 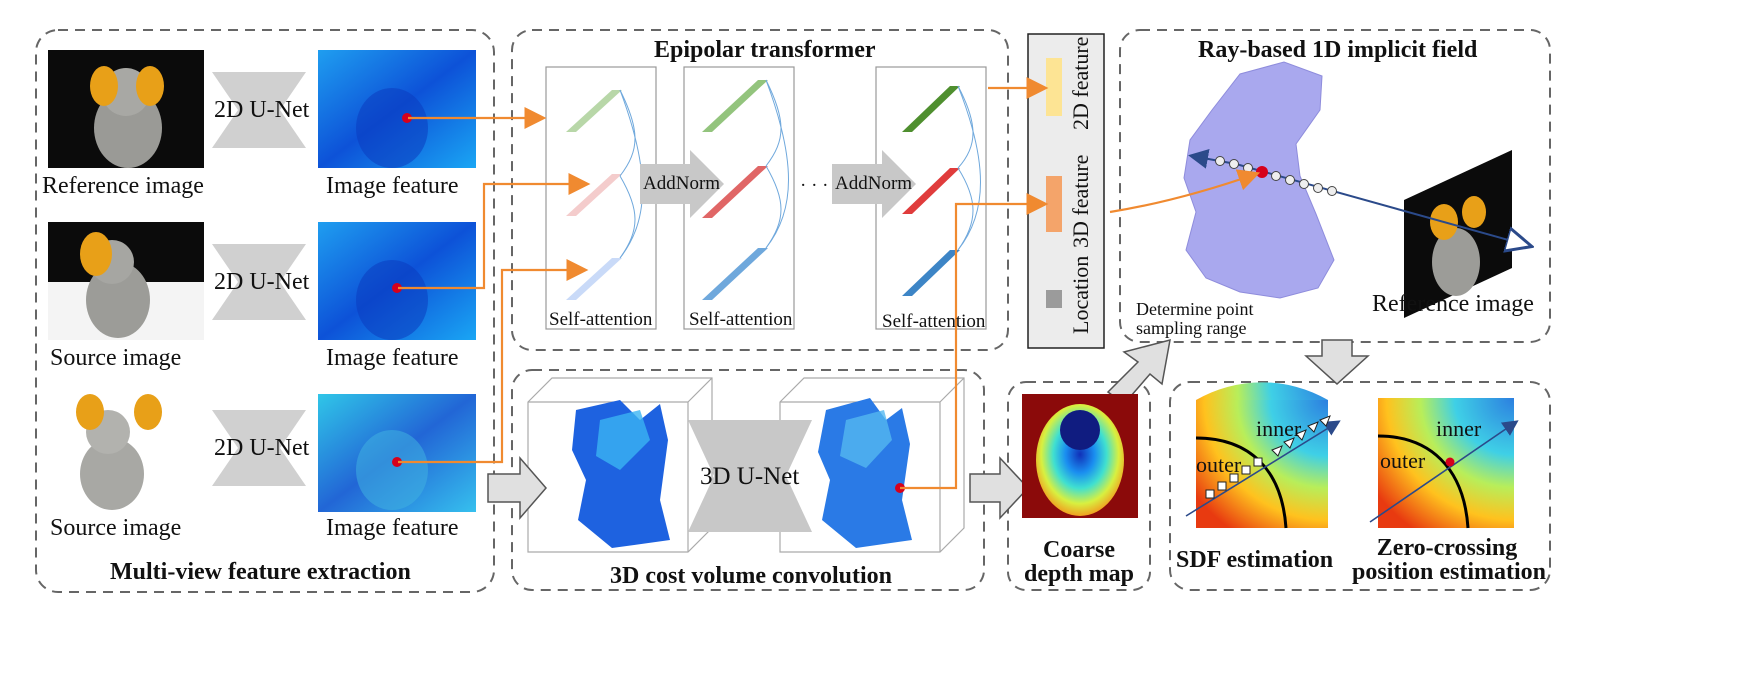 I want to click on feature-3d-label: 3D feature, so click(x=1080, y=201).